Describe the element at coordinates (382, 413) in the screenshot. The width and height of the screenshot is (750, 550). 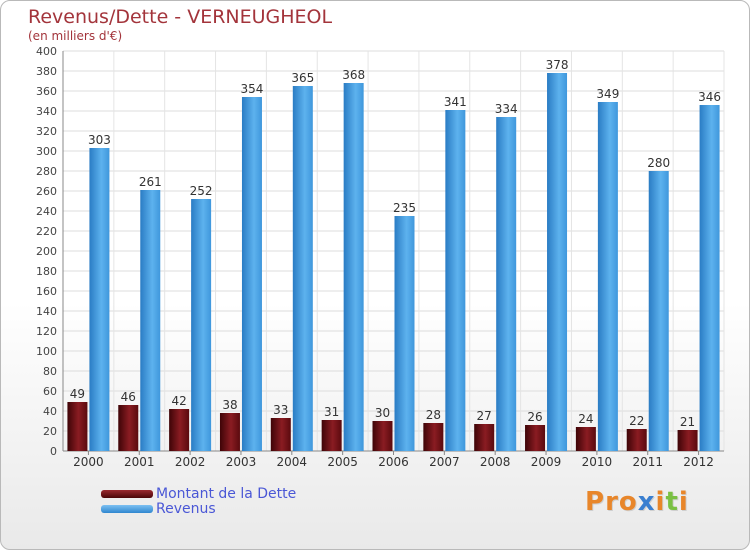
I see `data-label-dette: 30` at that location.